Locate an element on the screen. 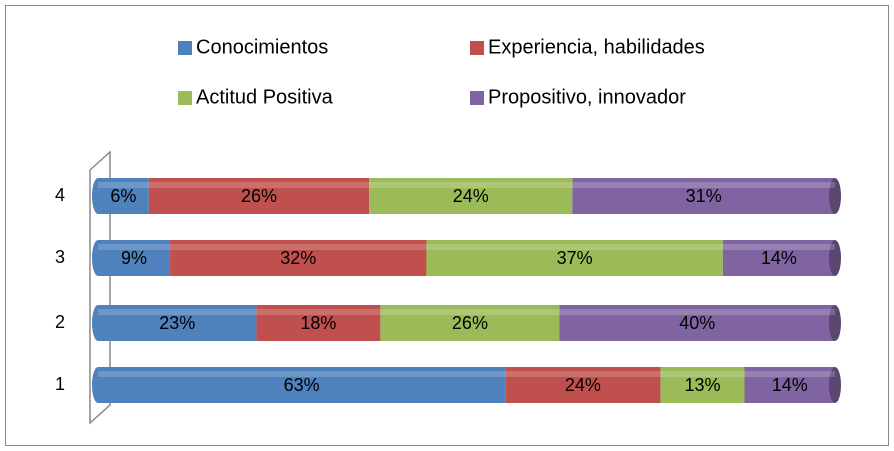 Image resolution: width=894 pixels, height=451 pixels. data-label: 37% is located at coordinates (575, 258).